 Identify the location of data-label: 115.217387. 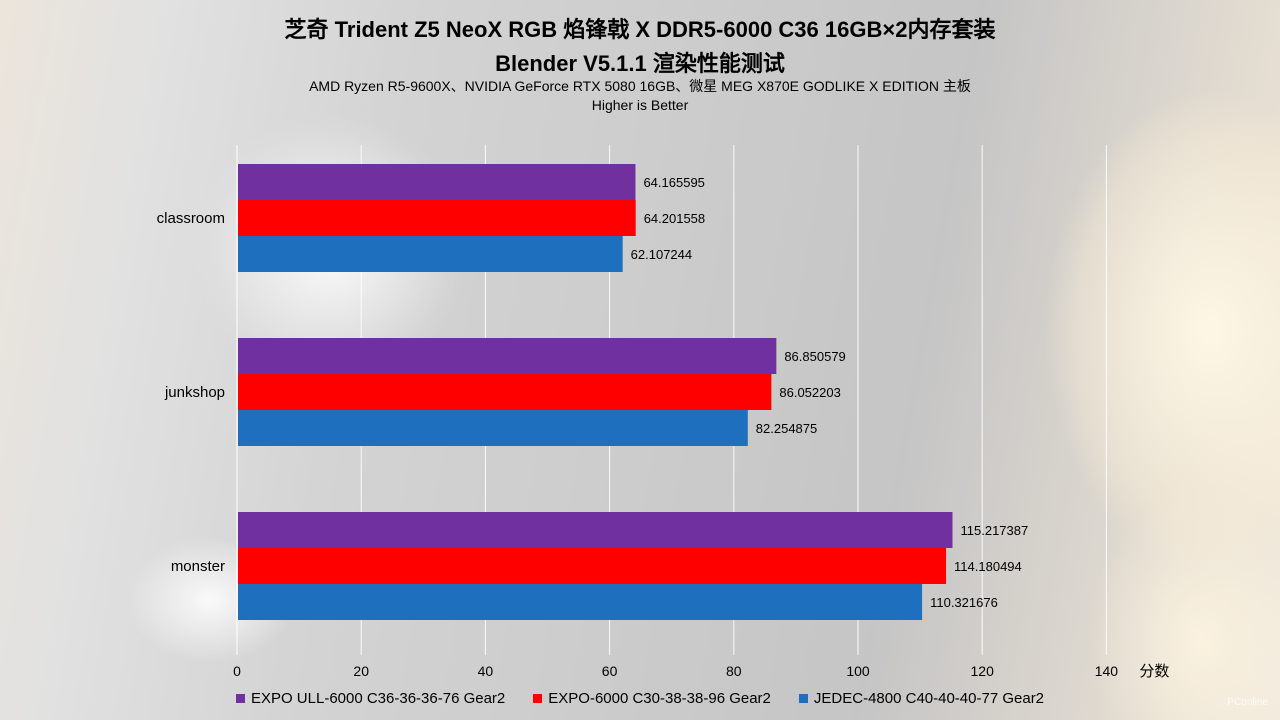
(995, 530).